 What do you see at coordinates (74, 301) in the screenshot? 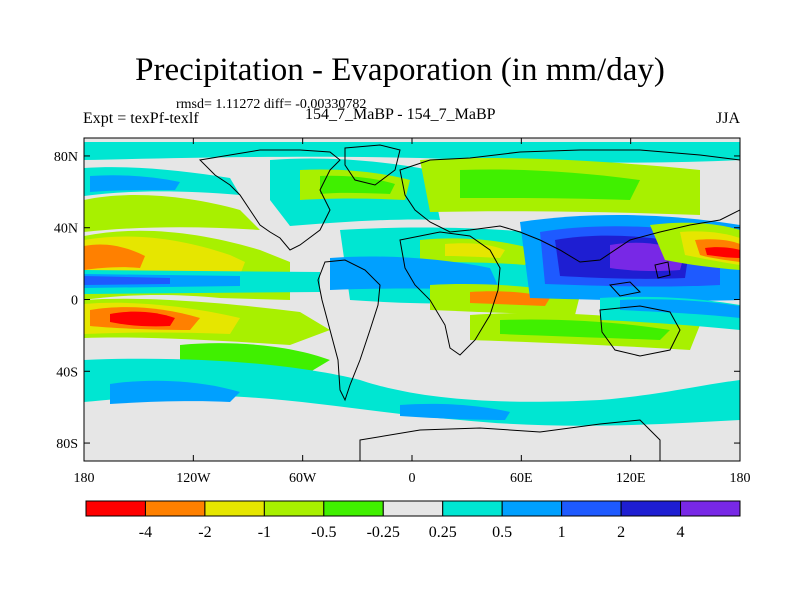
I see `lat-tick-label: 0` at bounding box center [74, 301].